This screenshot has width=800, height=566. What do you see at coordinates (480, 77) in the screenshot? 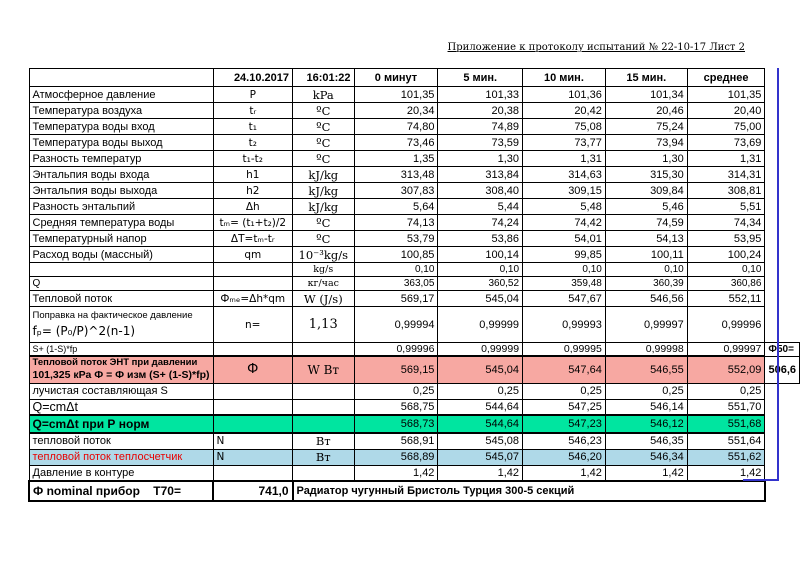
I see `header-col-5min: 5 мин.` at bounding box center [480, 77].